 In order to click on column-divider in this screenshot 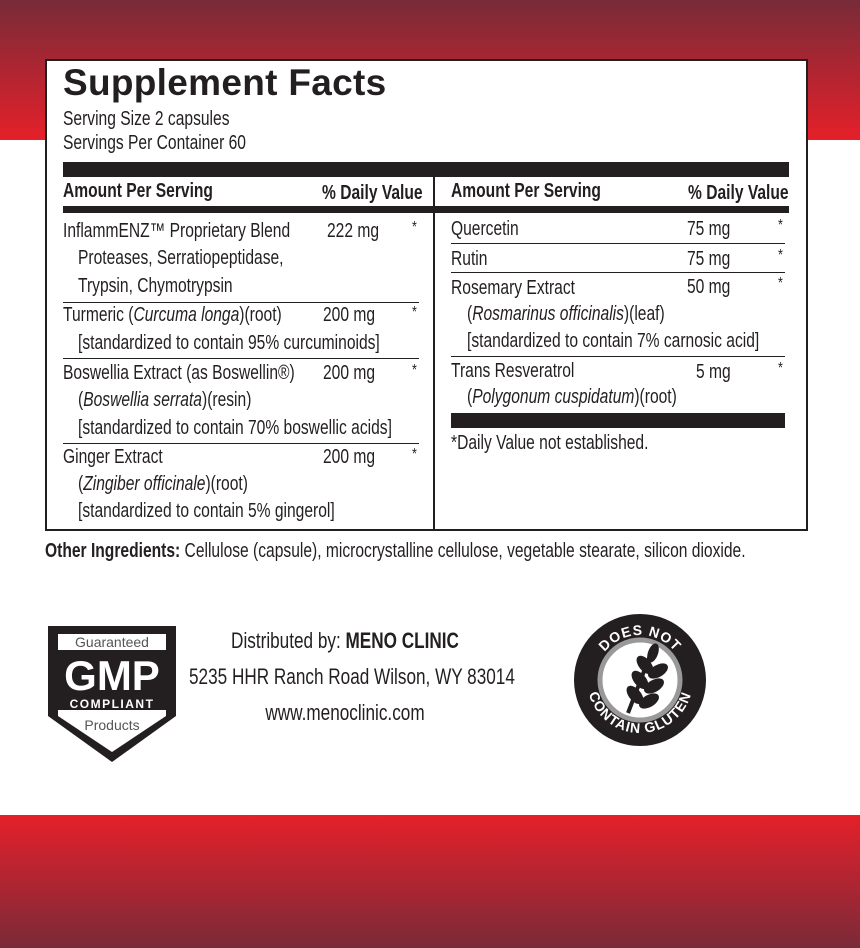, I will do `click(434, 353)`.